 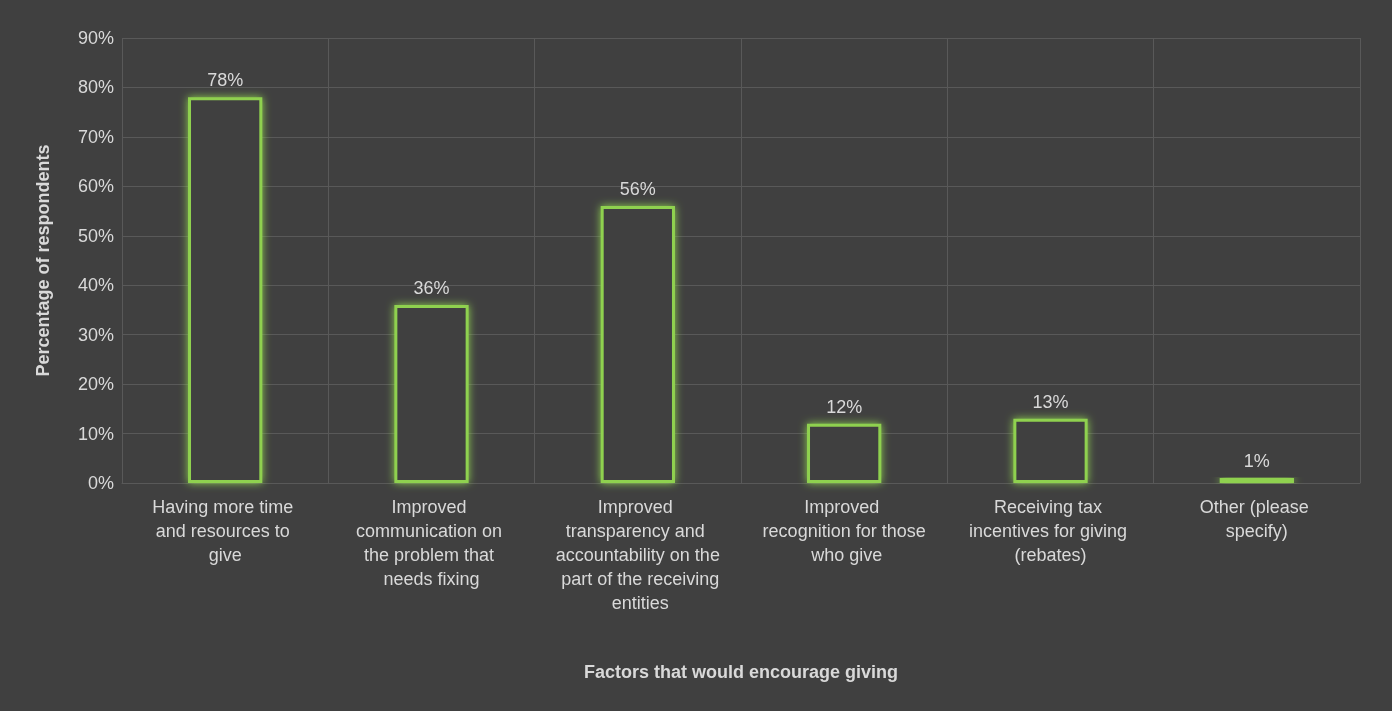 I want to click on data-label: 56%, so click(x=637, y=189).